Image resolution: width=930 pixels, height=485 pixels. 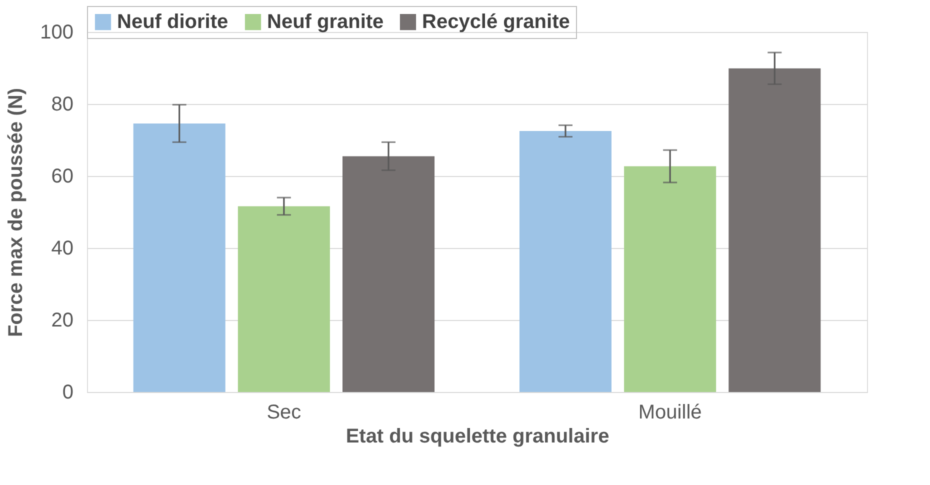 What do you see at coordinates (478, 437) in the screenshot?
I see `x-axis-title: Etat du squelette granulaire` at bounding box center [478, 437].